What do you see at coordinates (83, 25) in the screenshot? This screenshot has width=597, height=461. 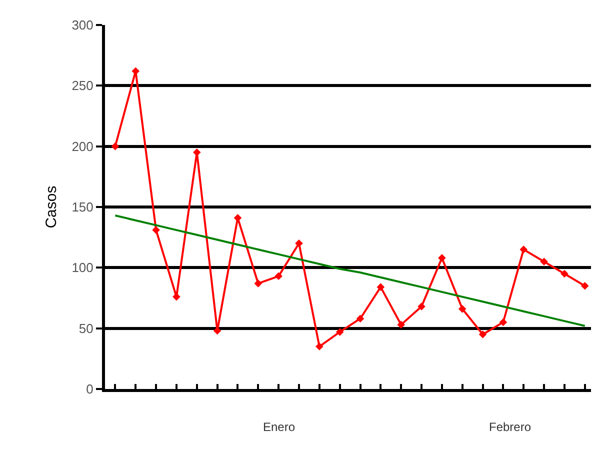 I see `y-tick-label: 300` at bounding box center [83, 25].